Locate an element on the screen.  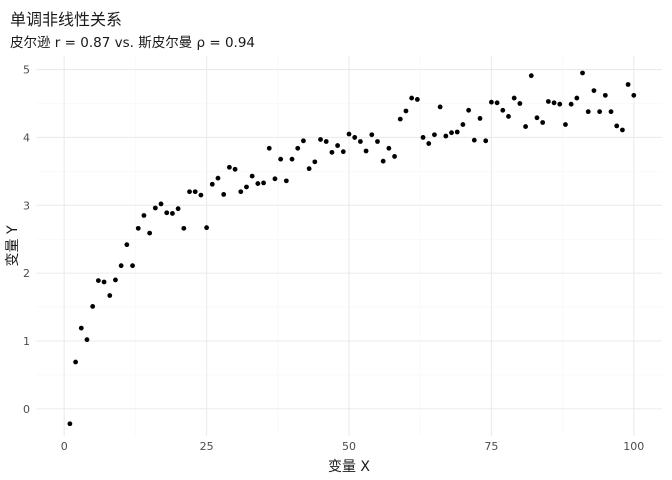
x-axis-tick-labels: 0 25 50 75 100 is located at coordinates (353, 446).